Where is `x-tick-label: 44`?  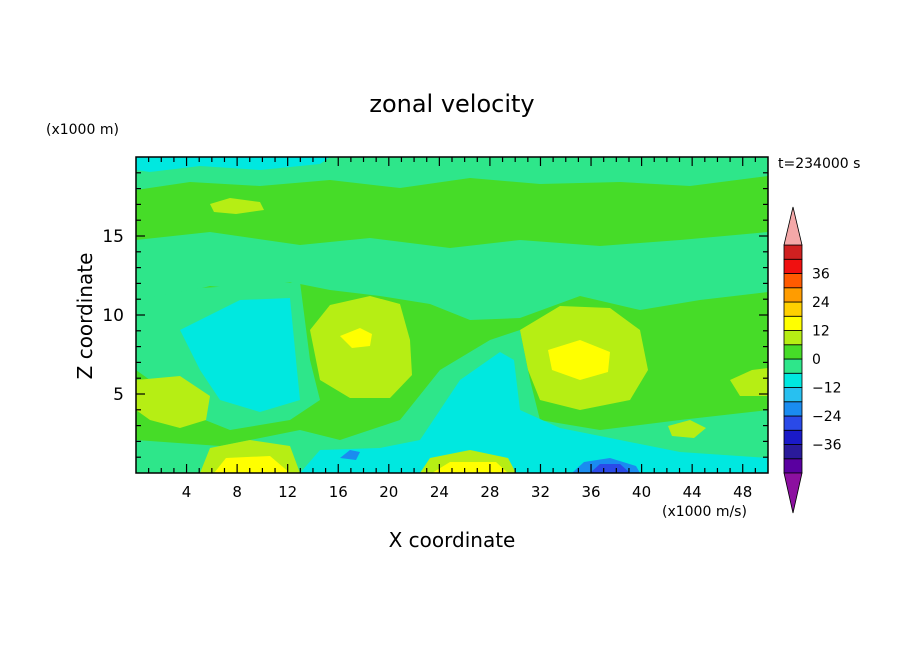
x-tick-label: 44 is located at coordinates (692, 492).